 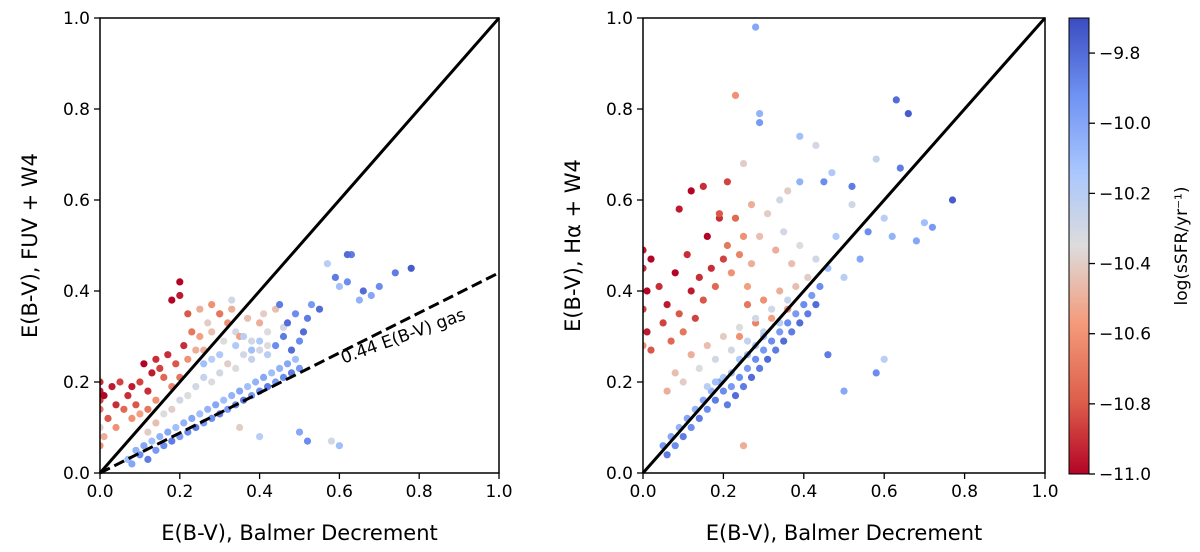 I want to click on colorbar-label: log(sSFR/yr⁻¹), so click(x=1182, y=246).